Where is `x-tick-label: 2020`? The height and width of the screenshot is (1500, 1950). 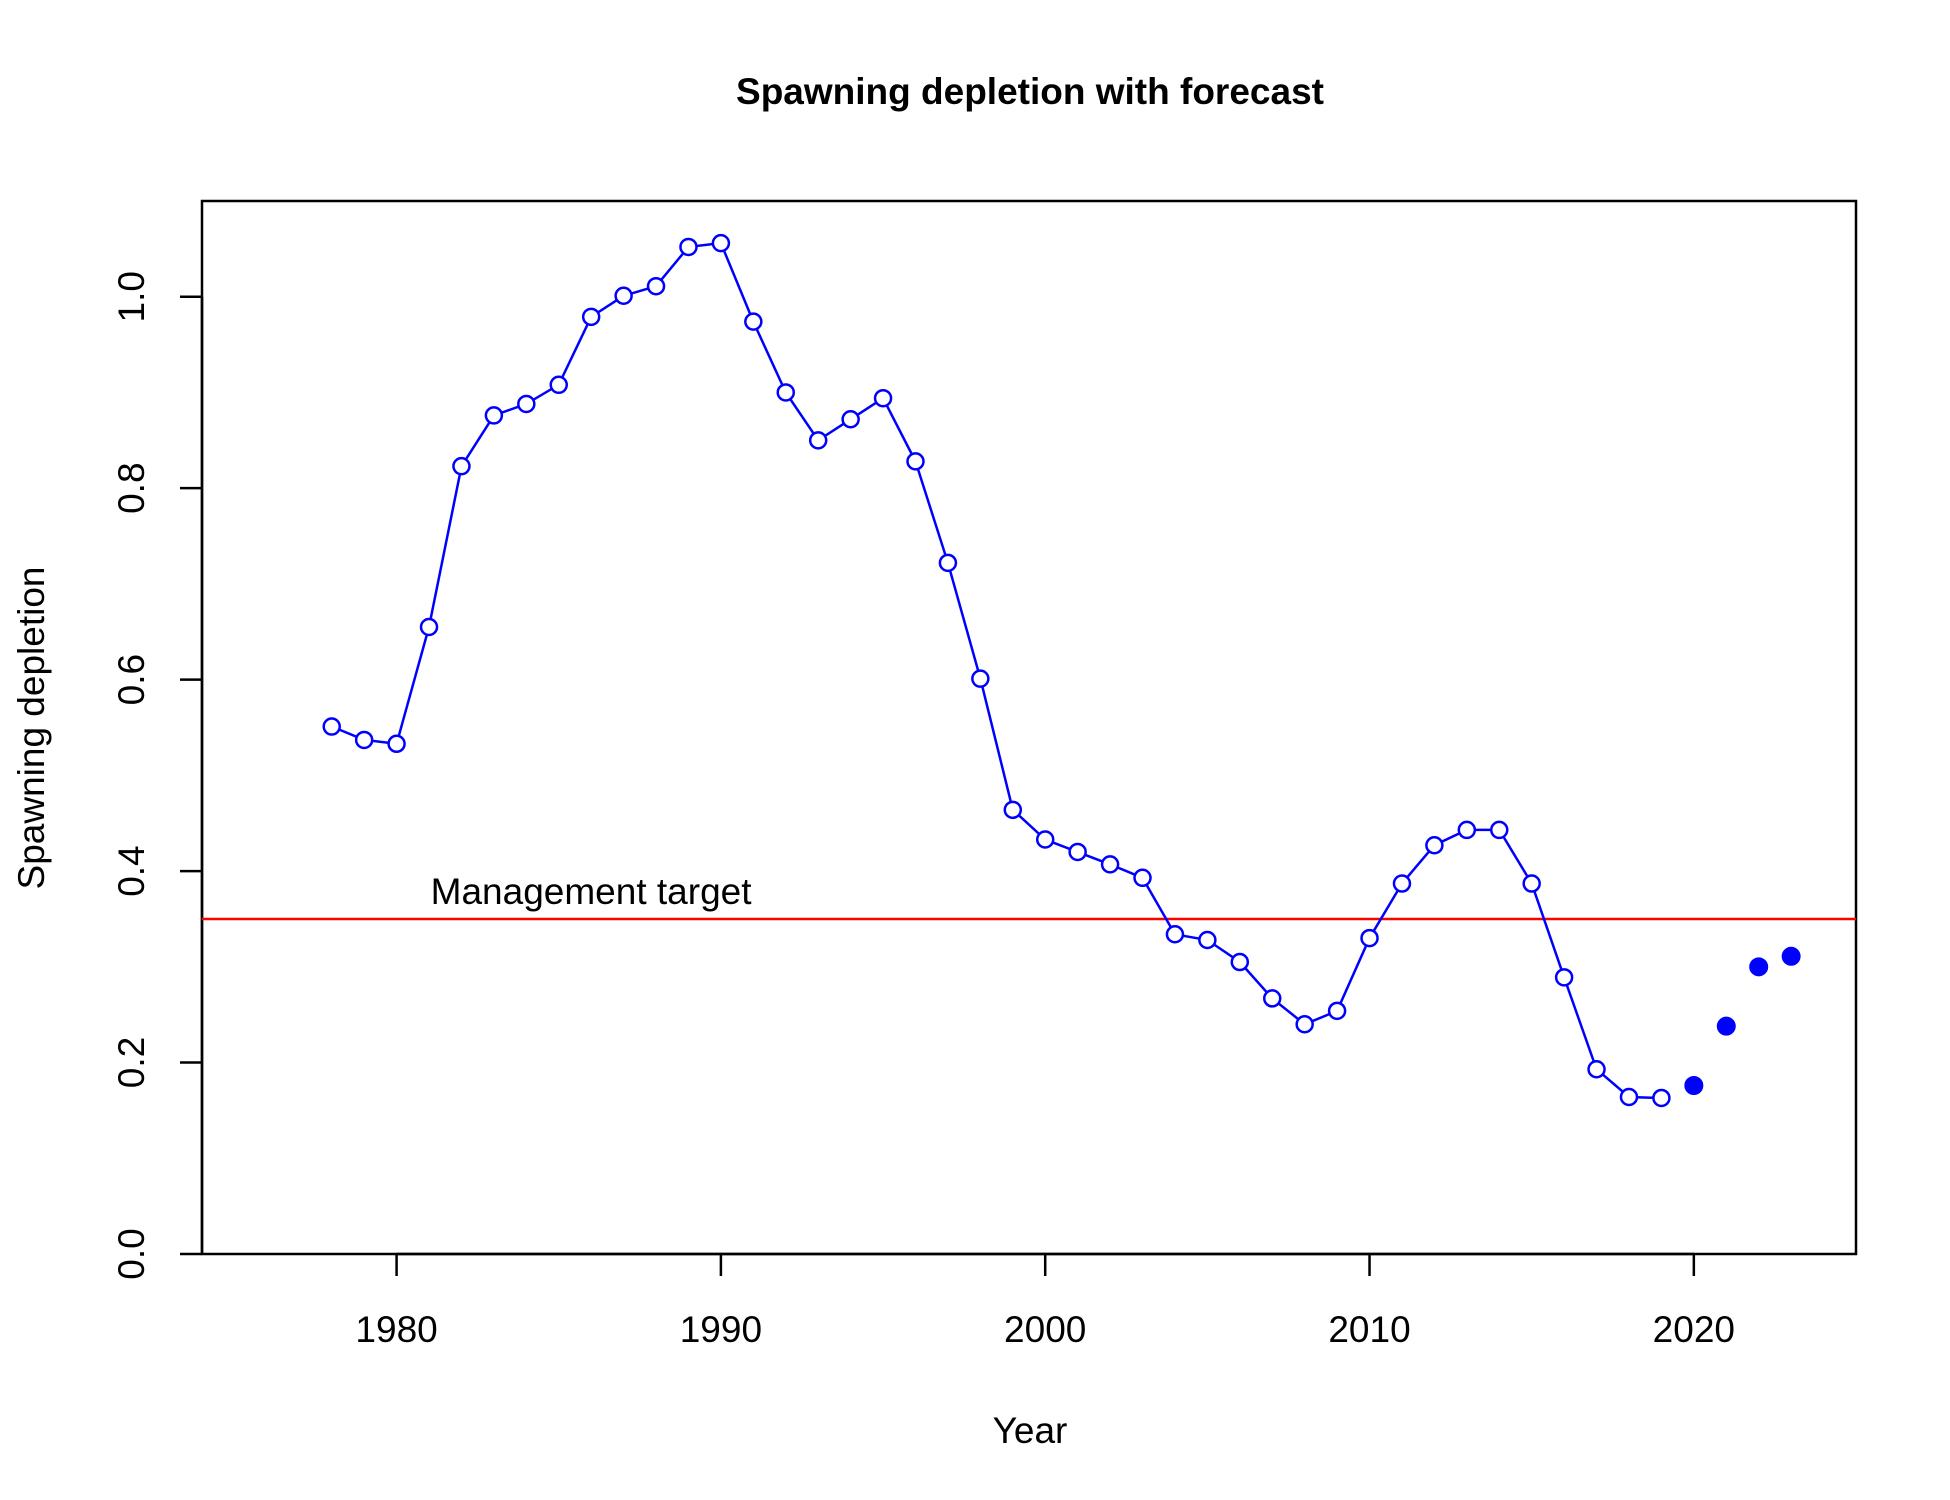
x-tick-label: 2020 is located at coordinates (1694, 1329).